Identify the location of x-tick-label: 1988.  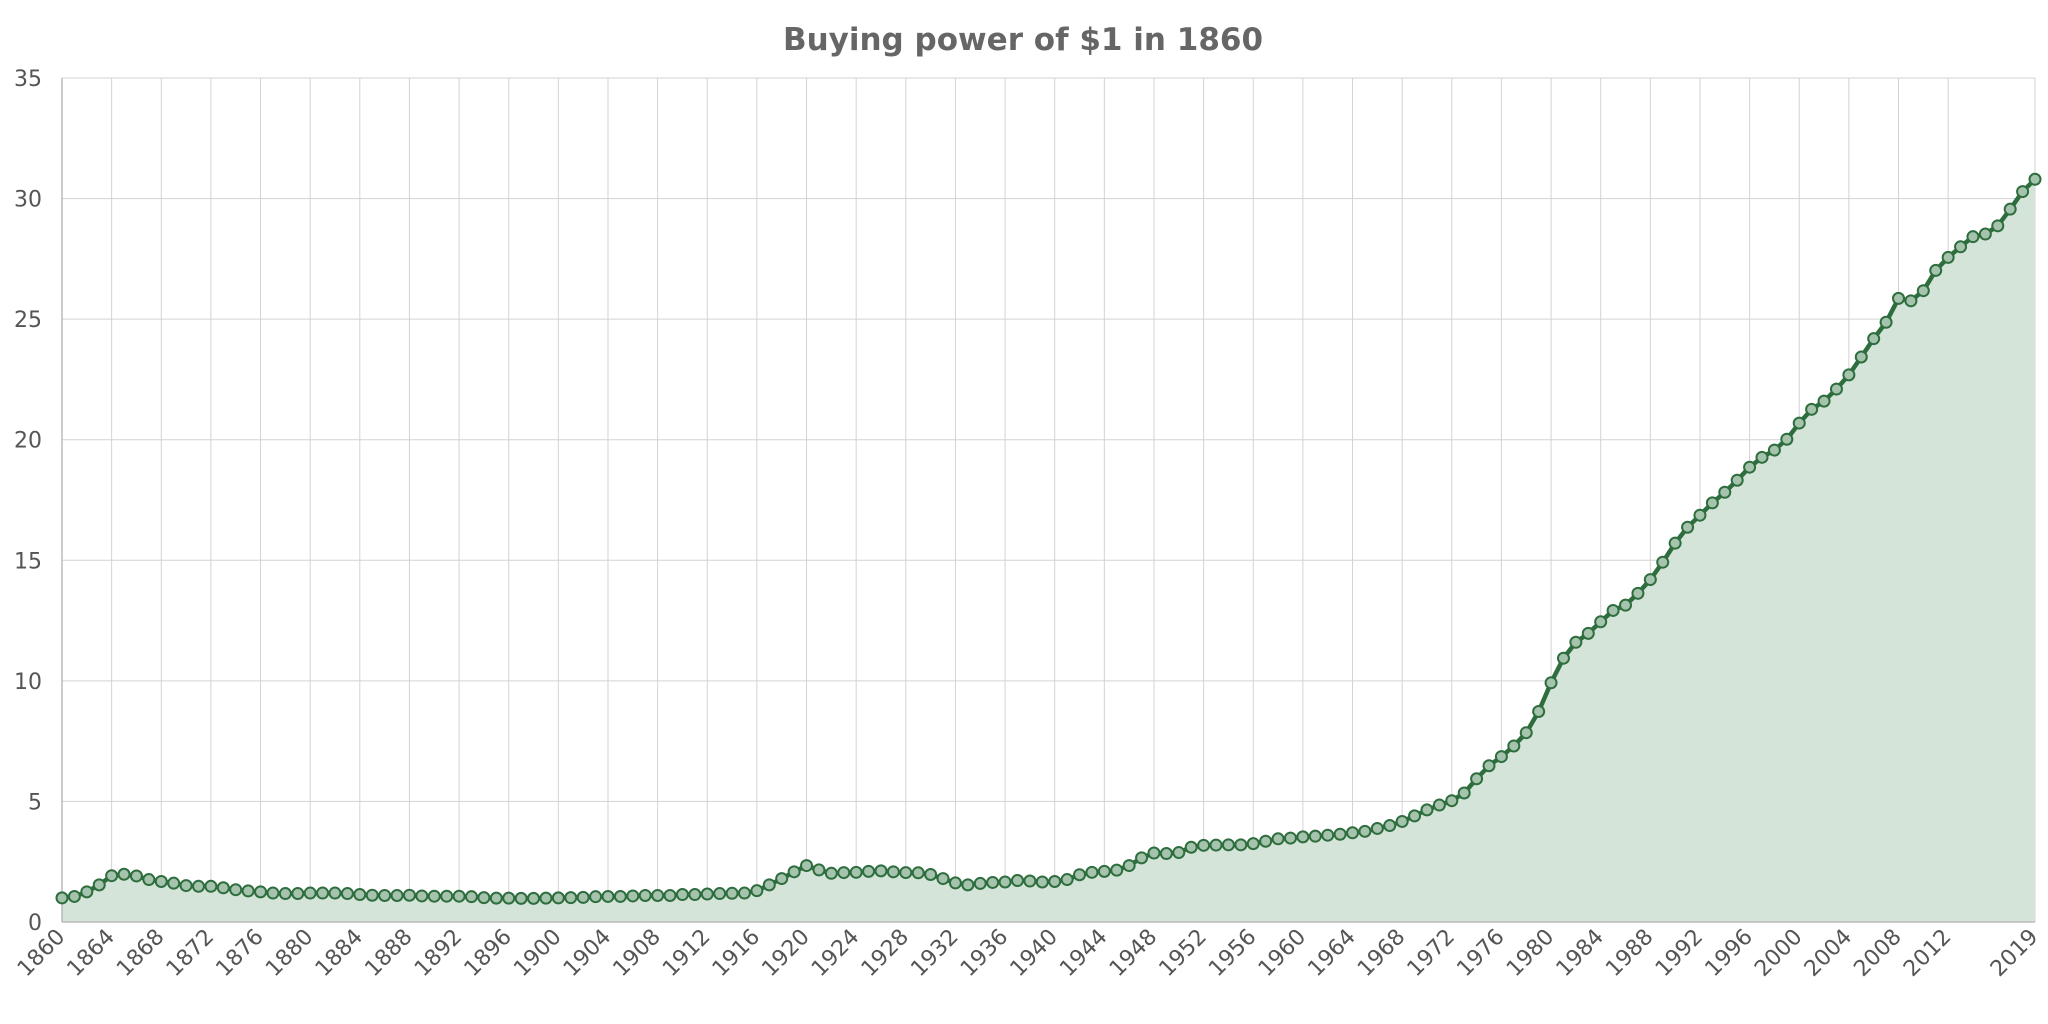
(1629, 953).